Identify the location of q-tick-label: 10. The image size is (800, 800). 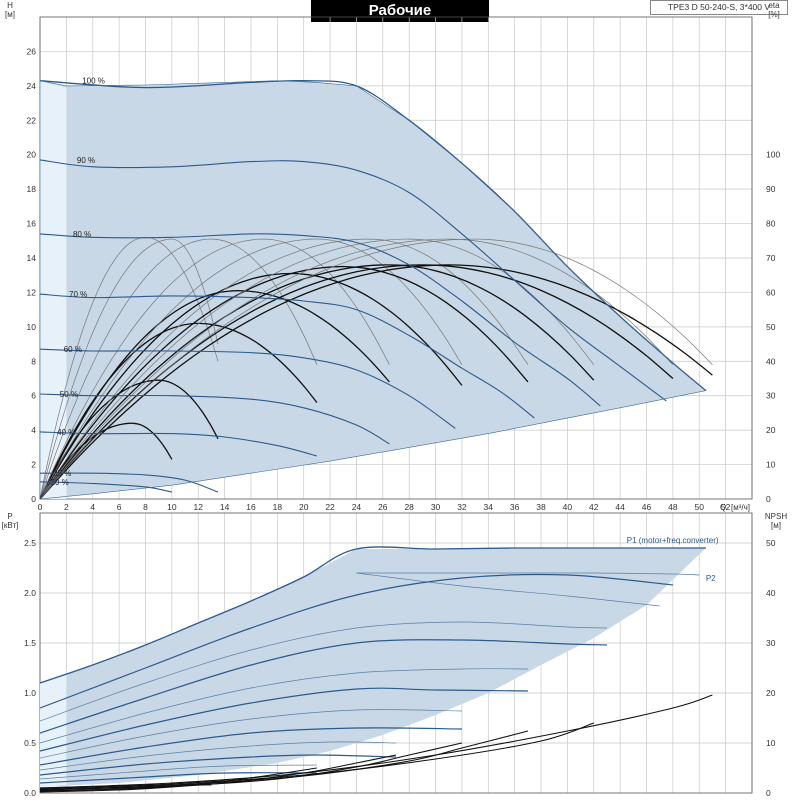
(172, 507).